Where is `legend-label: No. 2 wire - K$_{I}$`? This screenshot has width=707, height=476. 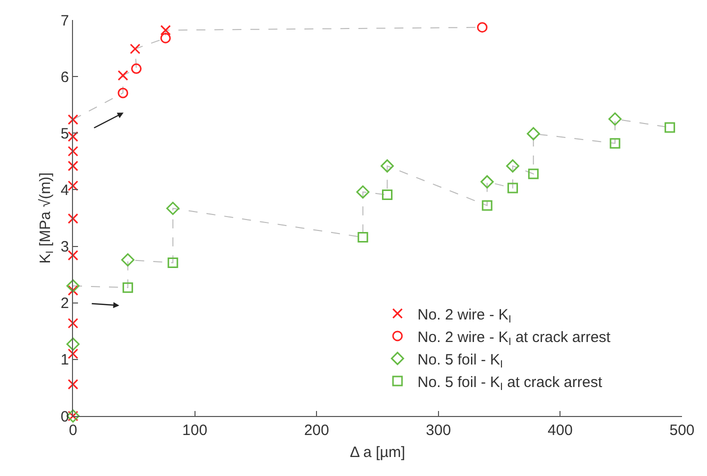
legend-label: No. 2 wire - K$_{I}$ is located at coordinates (465, 316).